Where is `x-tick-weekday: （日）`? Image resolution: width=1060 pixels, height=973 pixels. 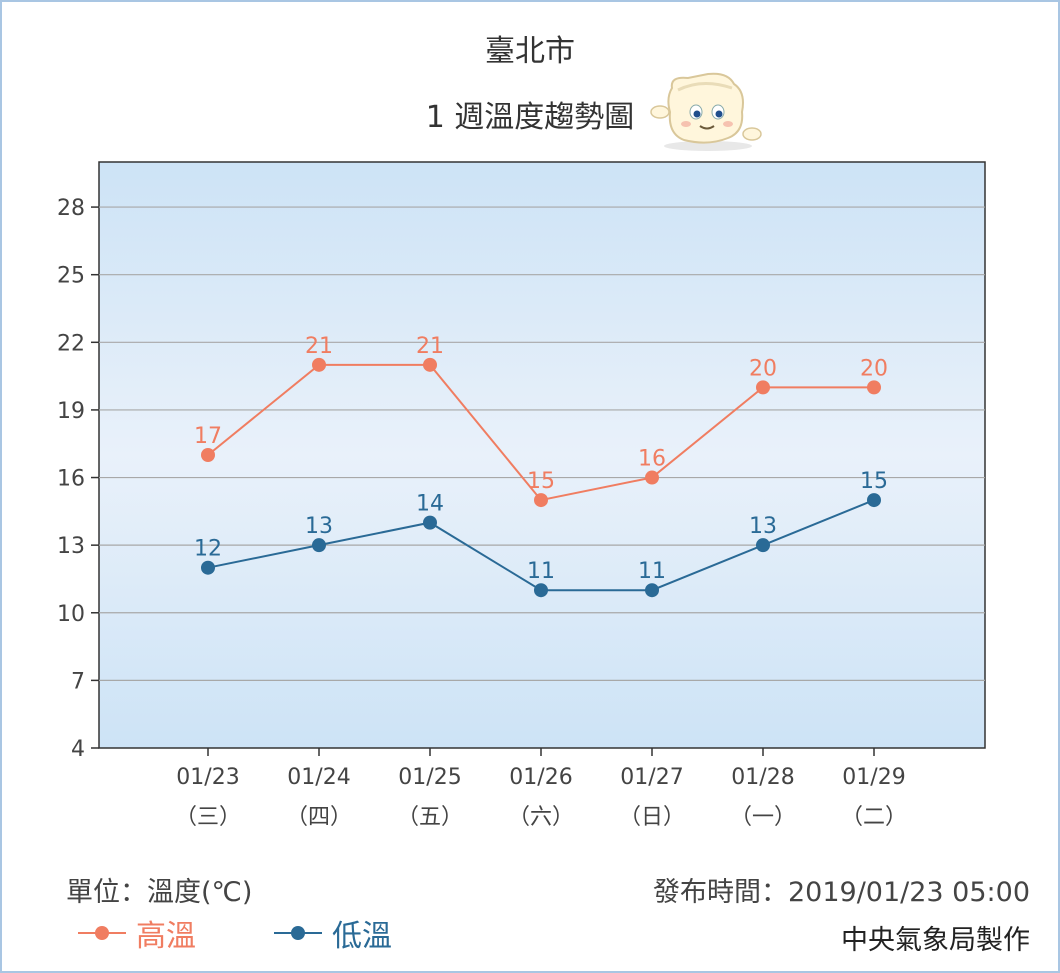
x-tick-weekday: （日） is located at coordinates (652, 817).